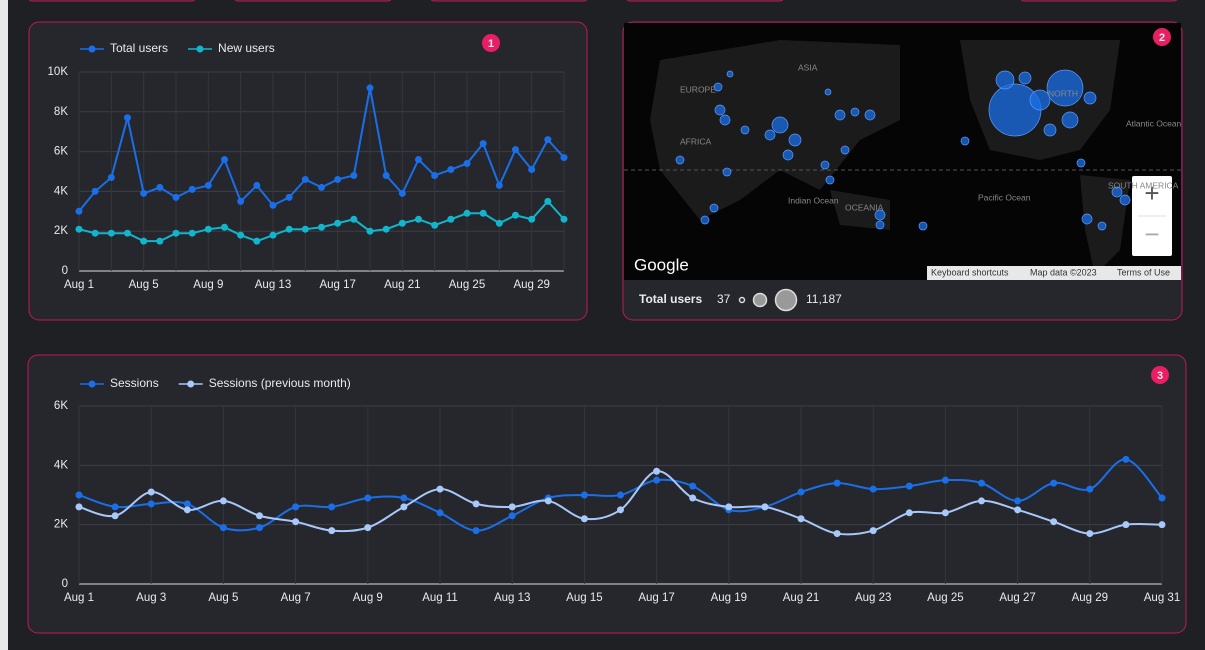  Describe the element at coordinates (1151, 193) in the screenshot. I see `zoom-in: +` at that location.